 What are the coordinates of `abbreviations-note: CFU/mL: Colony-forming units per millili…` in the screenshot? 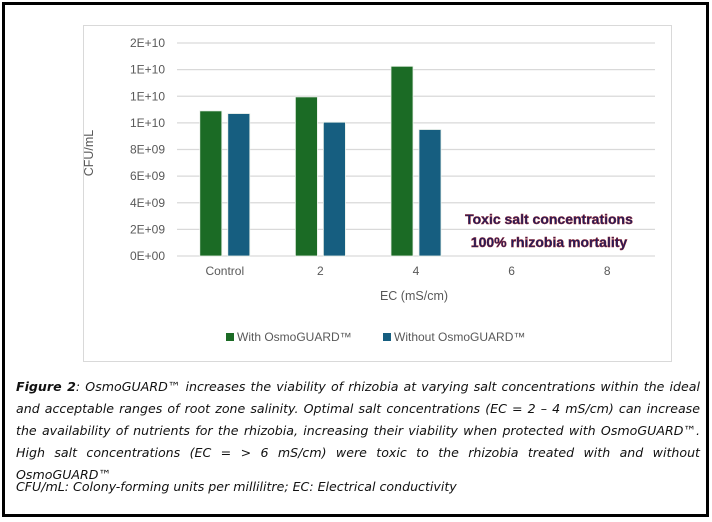 It's located at (236, 486).